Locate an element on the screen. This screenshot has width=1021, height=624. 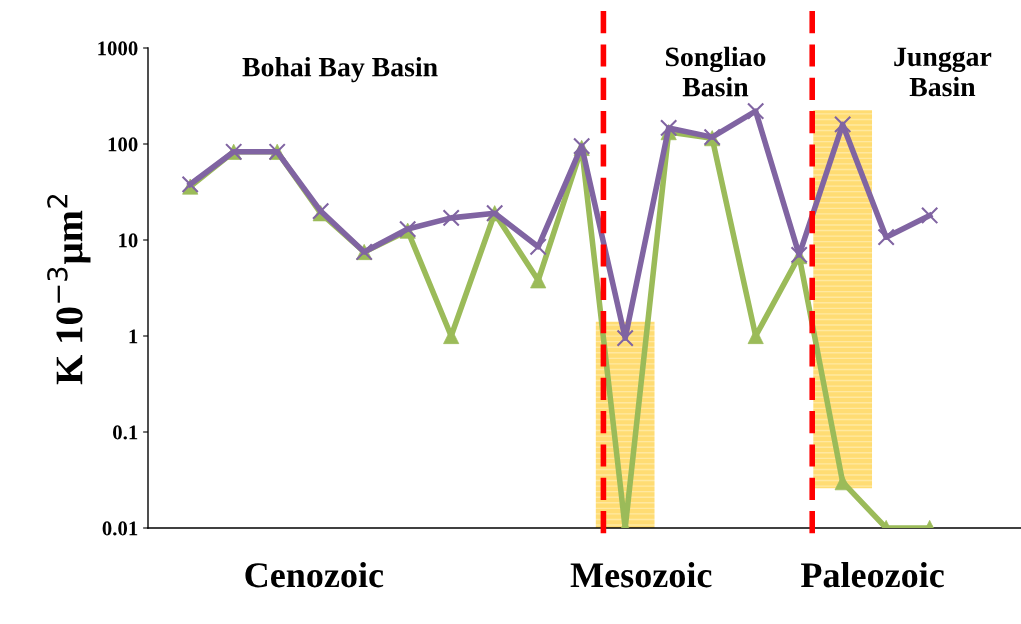
text: Mesozoic is located at coordinates (641, 575).